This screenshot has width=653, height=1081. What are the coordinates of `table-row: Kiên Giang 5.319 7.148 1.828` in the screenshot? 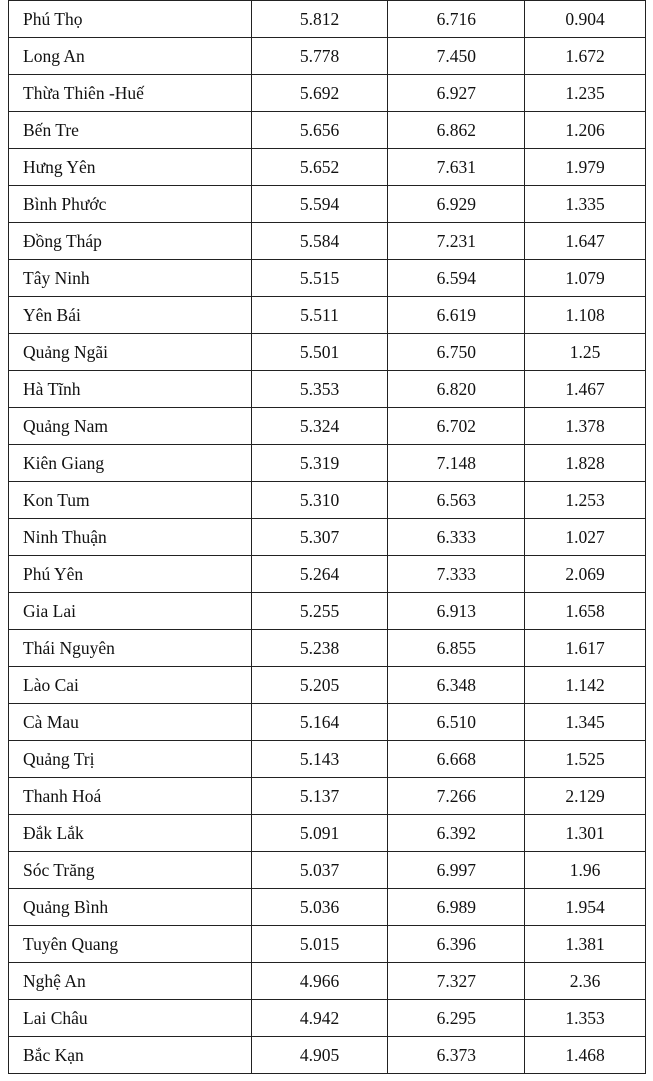 It's located at (327, 463).